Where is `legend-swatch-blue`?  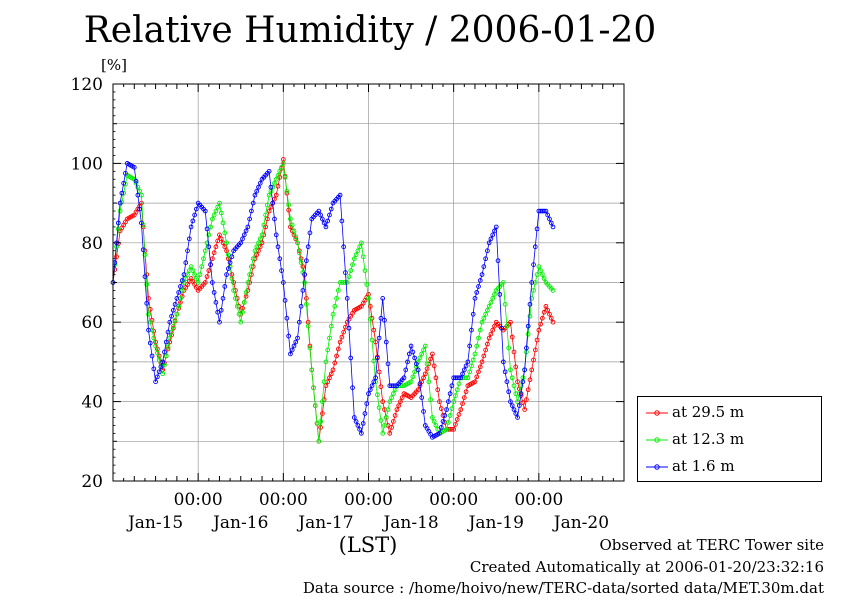
legend-swatch-blue is located at coordinates (657, 467).